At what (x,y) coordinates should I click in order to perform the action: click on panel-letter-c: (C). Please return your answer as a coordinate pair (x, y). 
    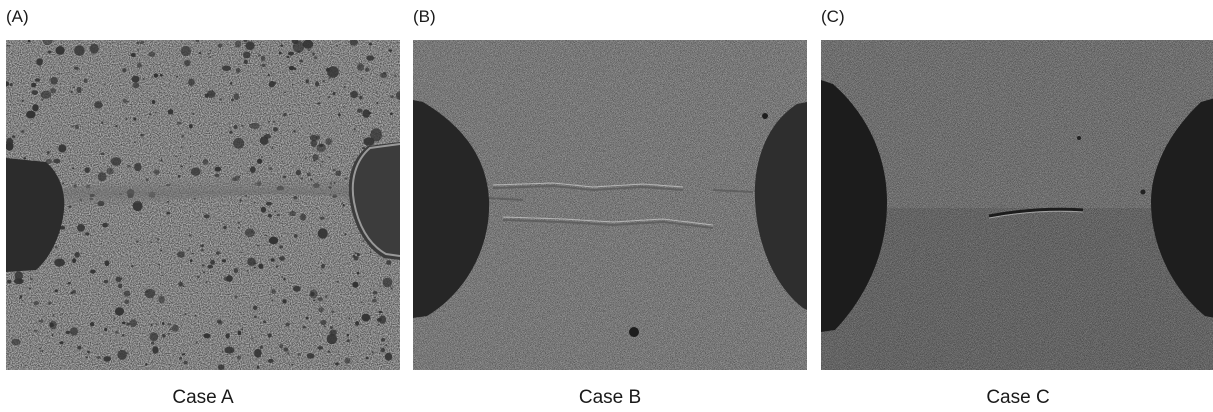
    Looking at the image, I should click on (833, 16).